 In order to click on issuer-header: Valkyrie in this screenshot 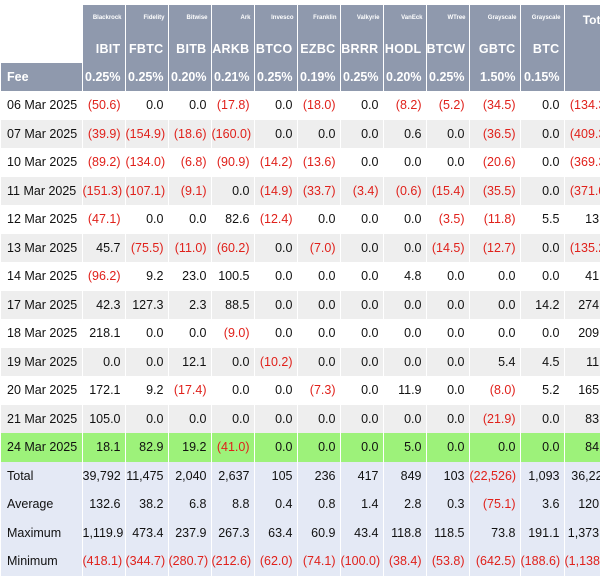, I will do `click(362, 19)`.